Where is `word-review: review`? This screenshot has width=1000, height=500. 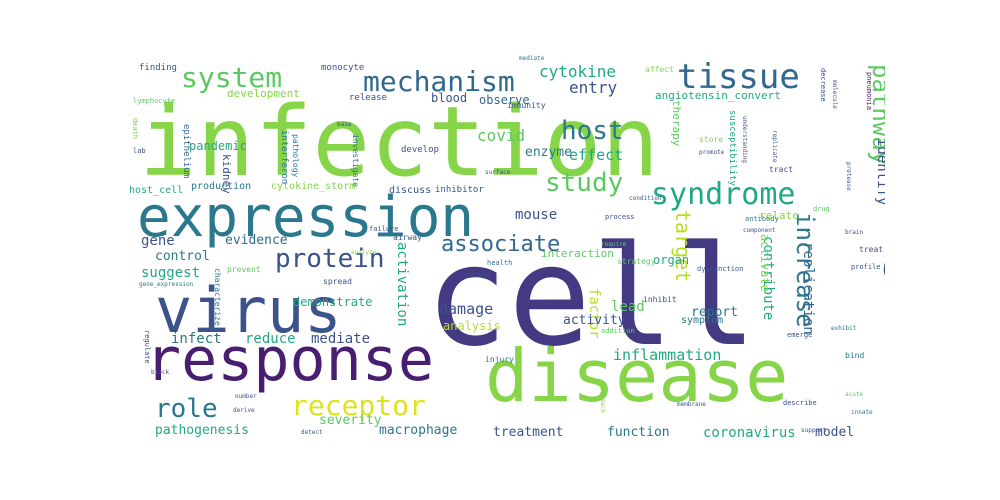
word-review: review is located at coordinates (478, 275).